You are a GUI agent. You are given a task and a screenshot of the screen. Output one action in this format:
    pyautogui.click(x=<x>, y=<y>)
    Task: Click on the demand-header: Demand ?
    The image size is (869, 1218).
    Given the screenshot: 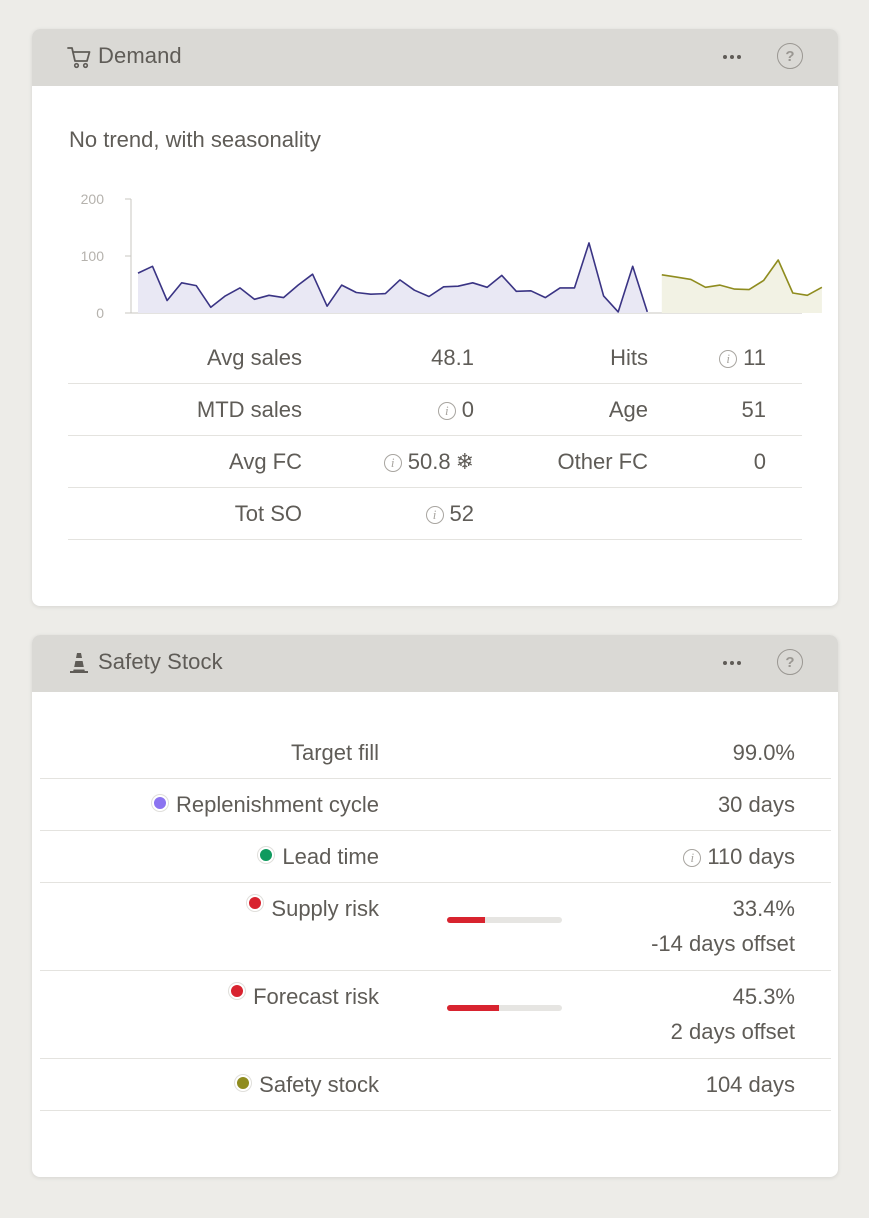 What is the action you would take?
    pyautogui.click(x=435, y=57)
    